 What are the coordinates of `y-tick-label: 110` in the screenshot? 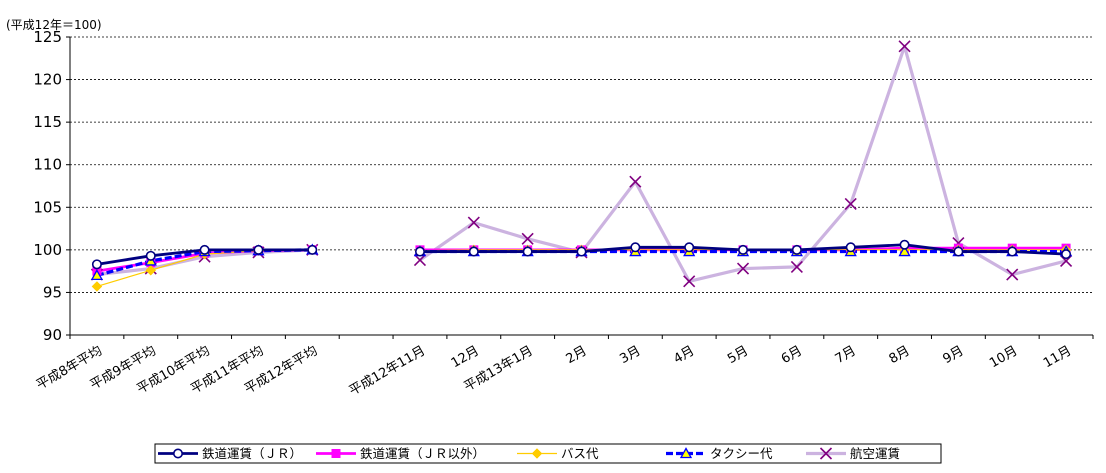 It's located at (47, 165).